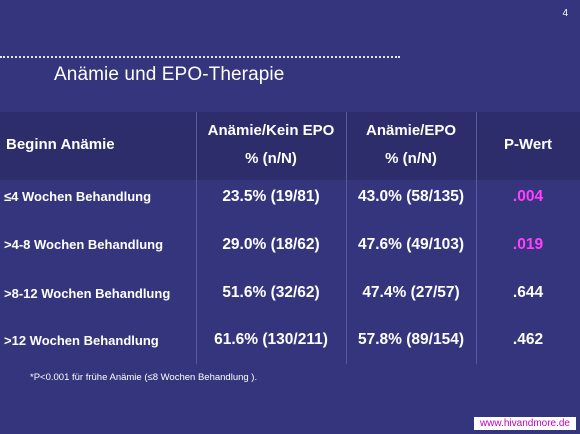 The image size is (580, 434). Describe the element at coordinates (78, 196) in the screenshot. I see `row-label: ≤4 Wochen Behandlung` at that location.